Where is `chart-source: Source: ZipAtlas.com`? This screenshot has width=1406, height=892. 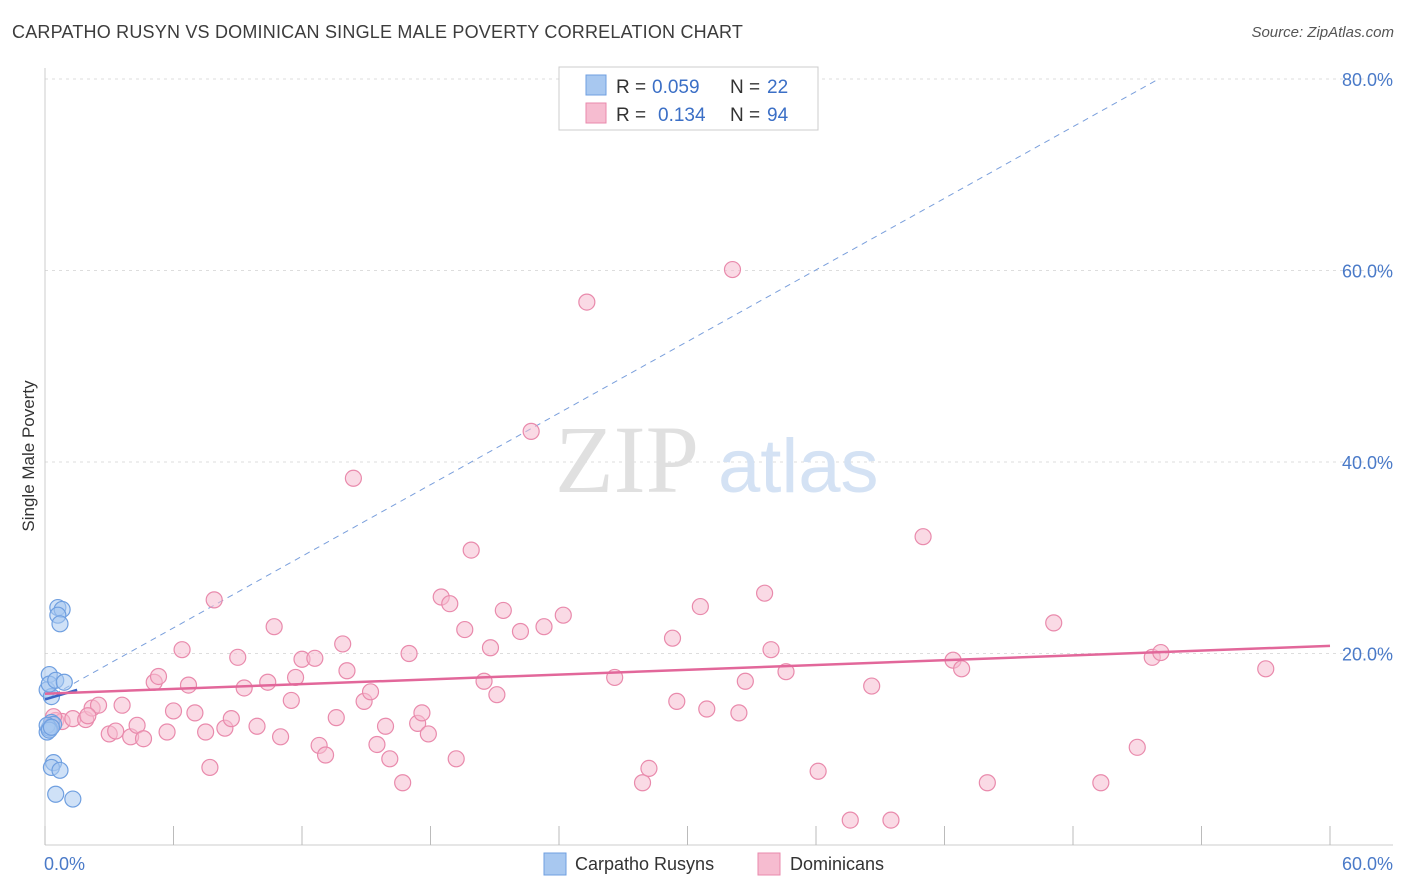 chart-source: Source: ZipAtlas.com is located at coordinates (1322, 32).